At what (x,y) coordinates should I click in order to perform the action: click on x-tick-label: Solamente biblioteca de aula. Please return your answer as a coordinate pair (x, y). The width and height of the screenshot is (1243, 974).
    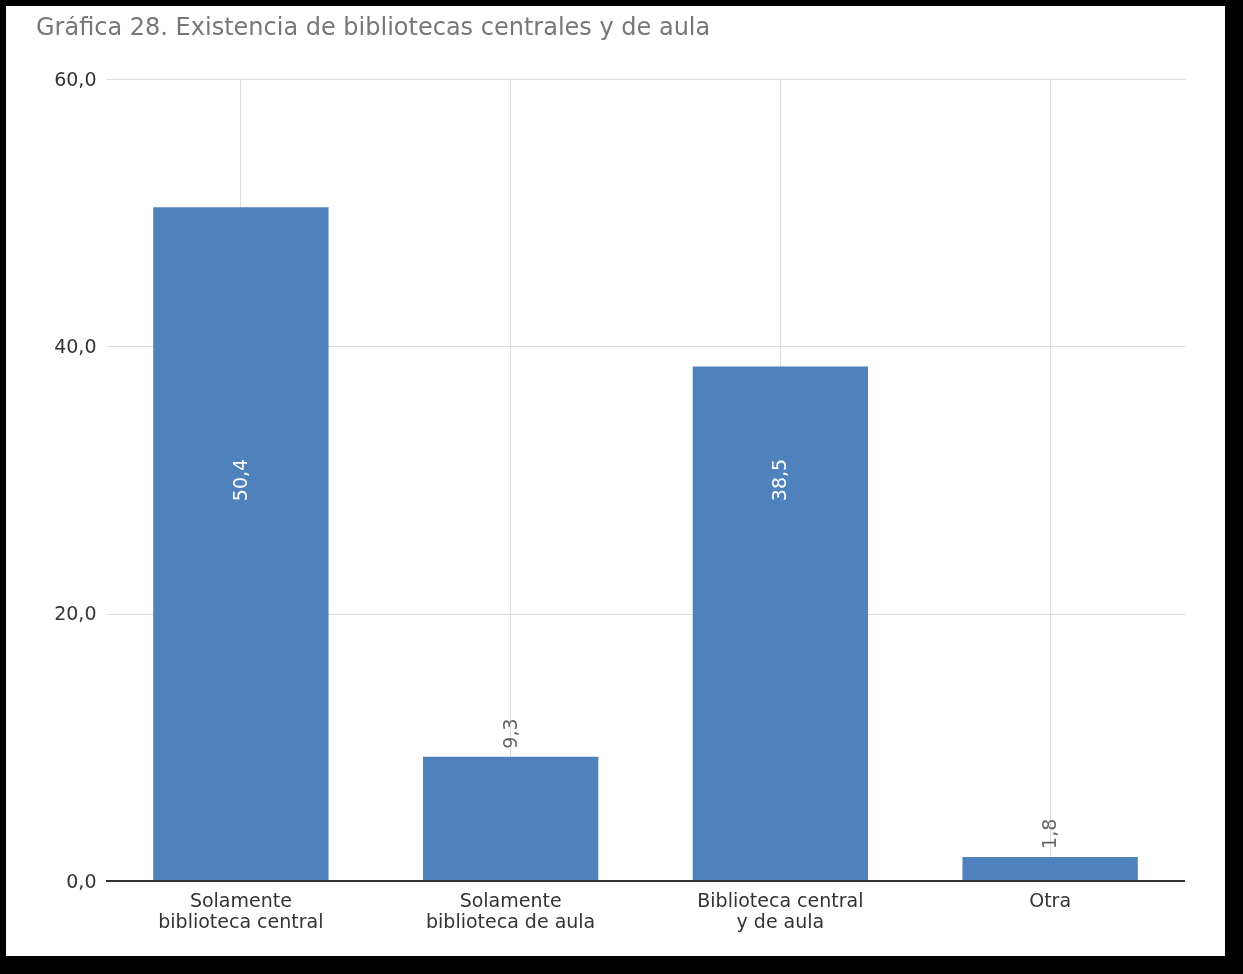
    Looking at the image, I should click on (511, 910).